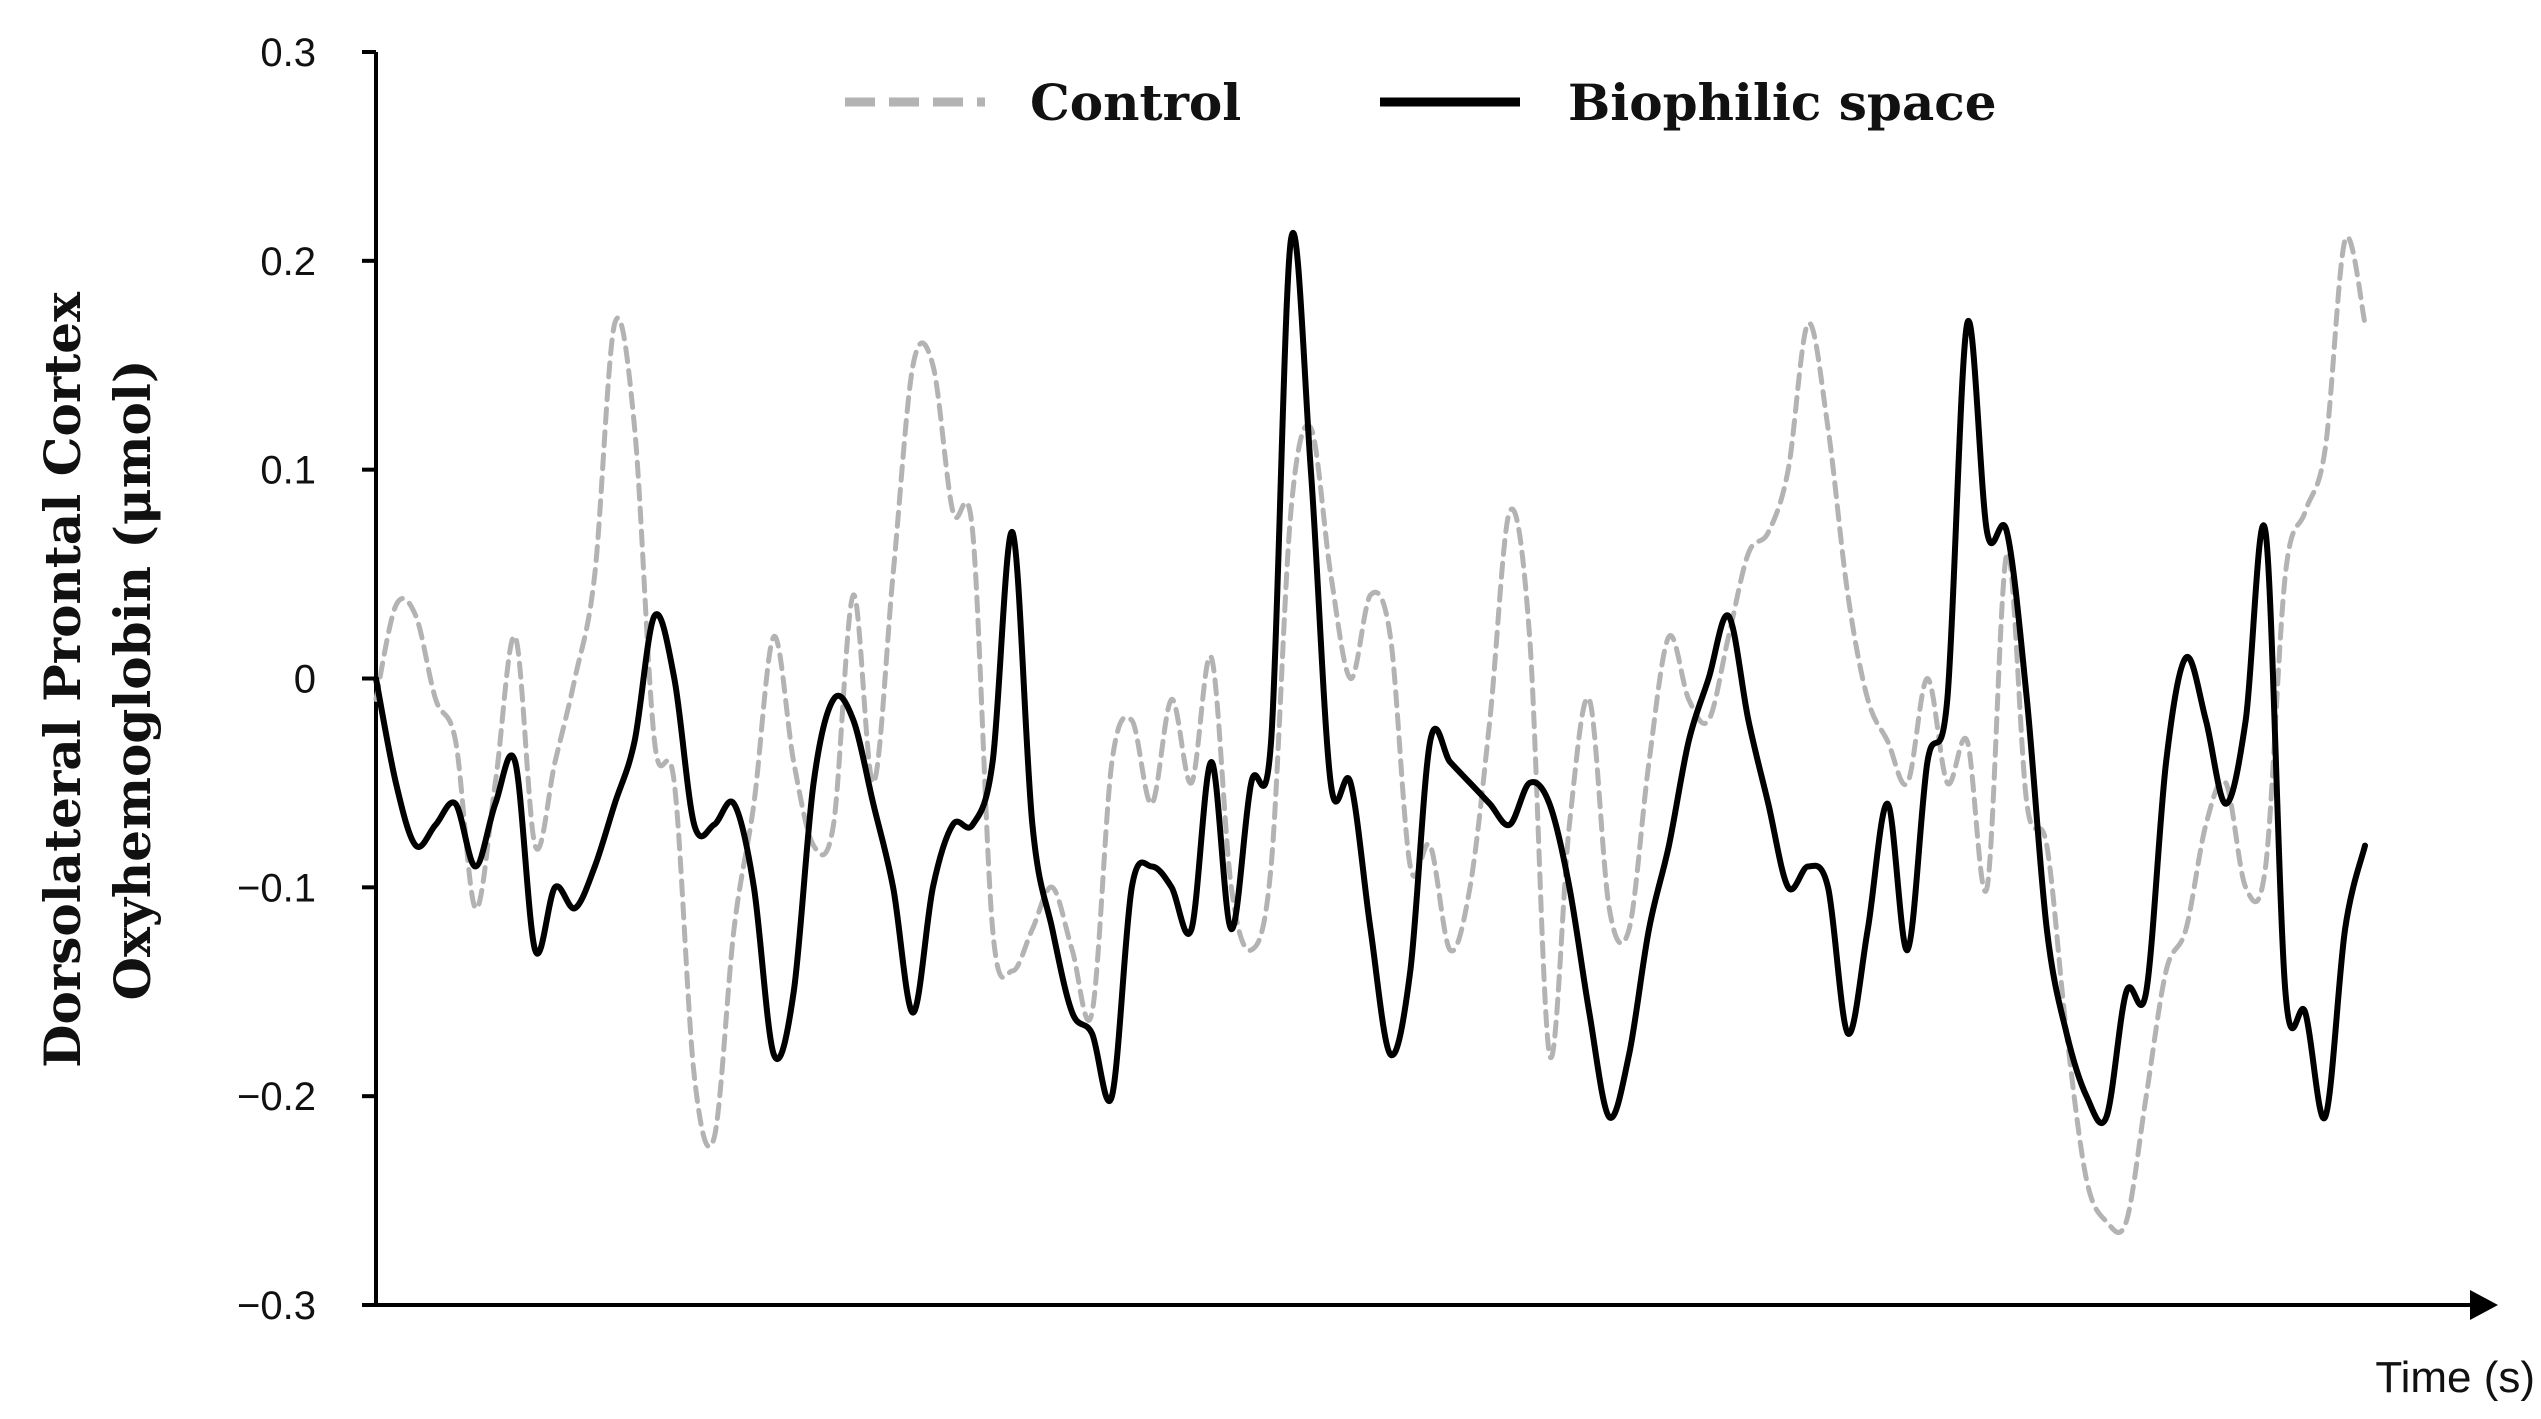 Image resolution: width=2541 pixels, height=1419 pixels. Describe the element at coordinates (62, 679) in the screenshot. I see `y-axis-title-line1: Dorsolateral Prontal Cortex` at that location.